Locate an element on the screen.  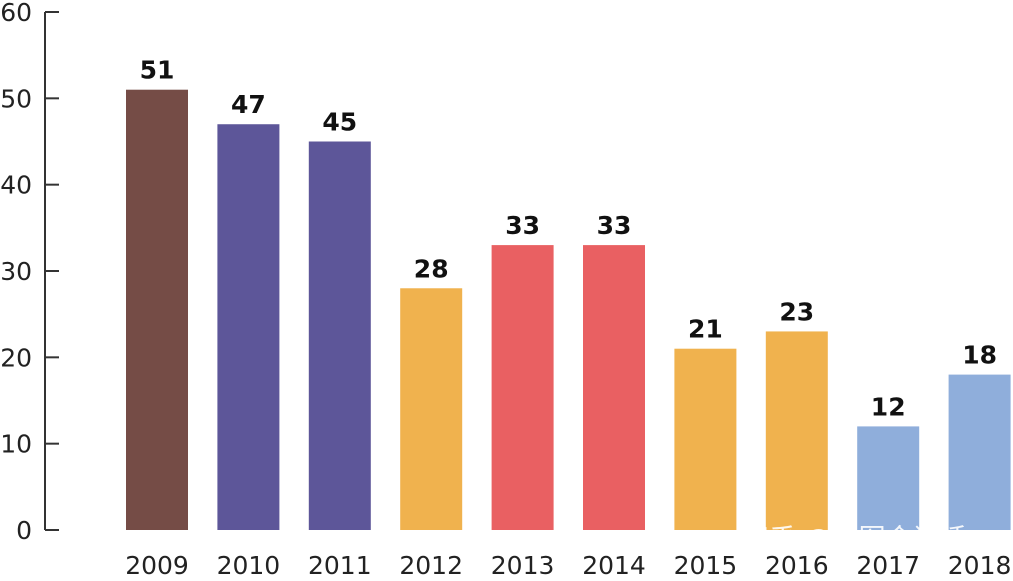
data-label-2018: 18 is located at coordinates (979, 355).